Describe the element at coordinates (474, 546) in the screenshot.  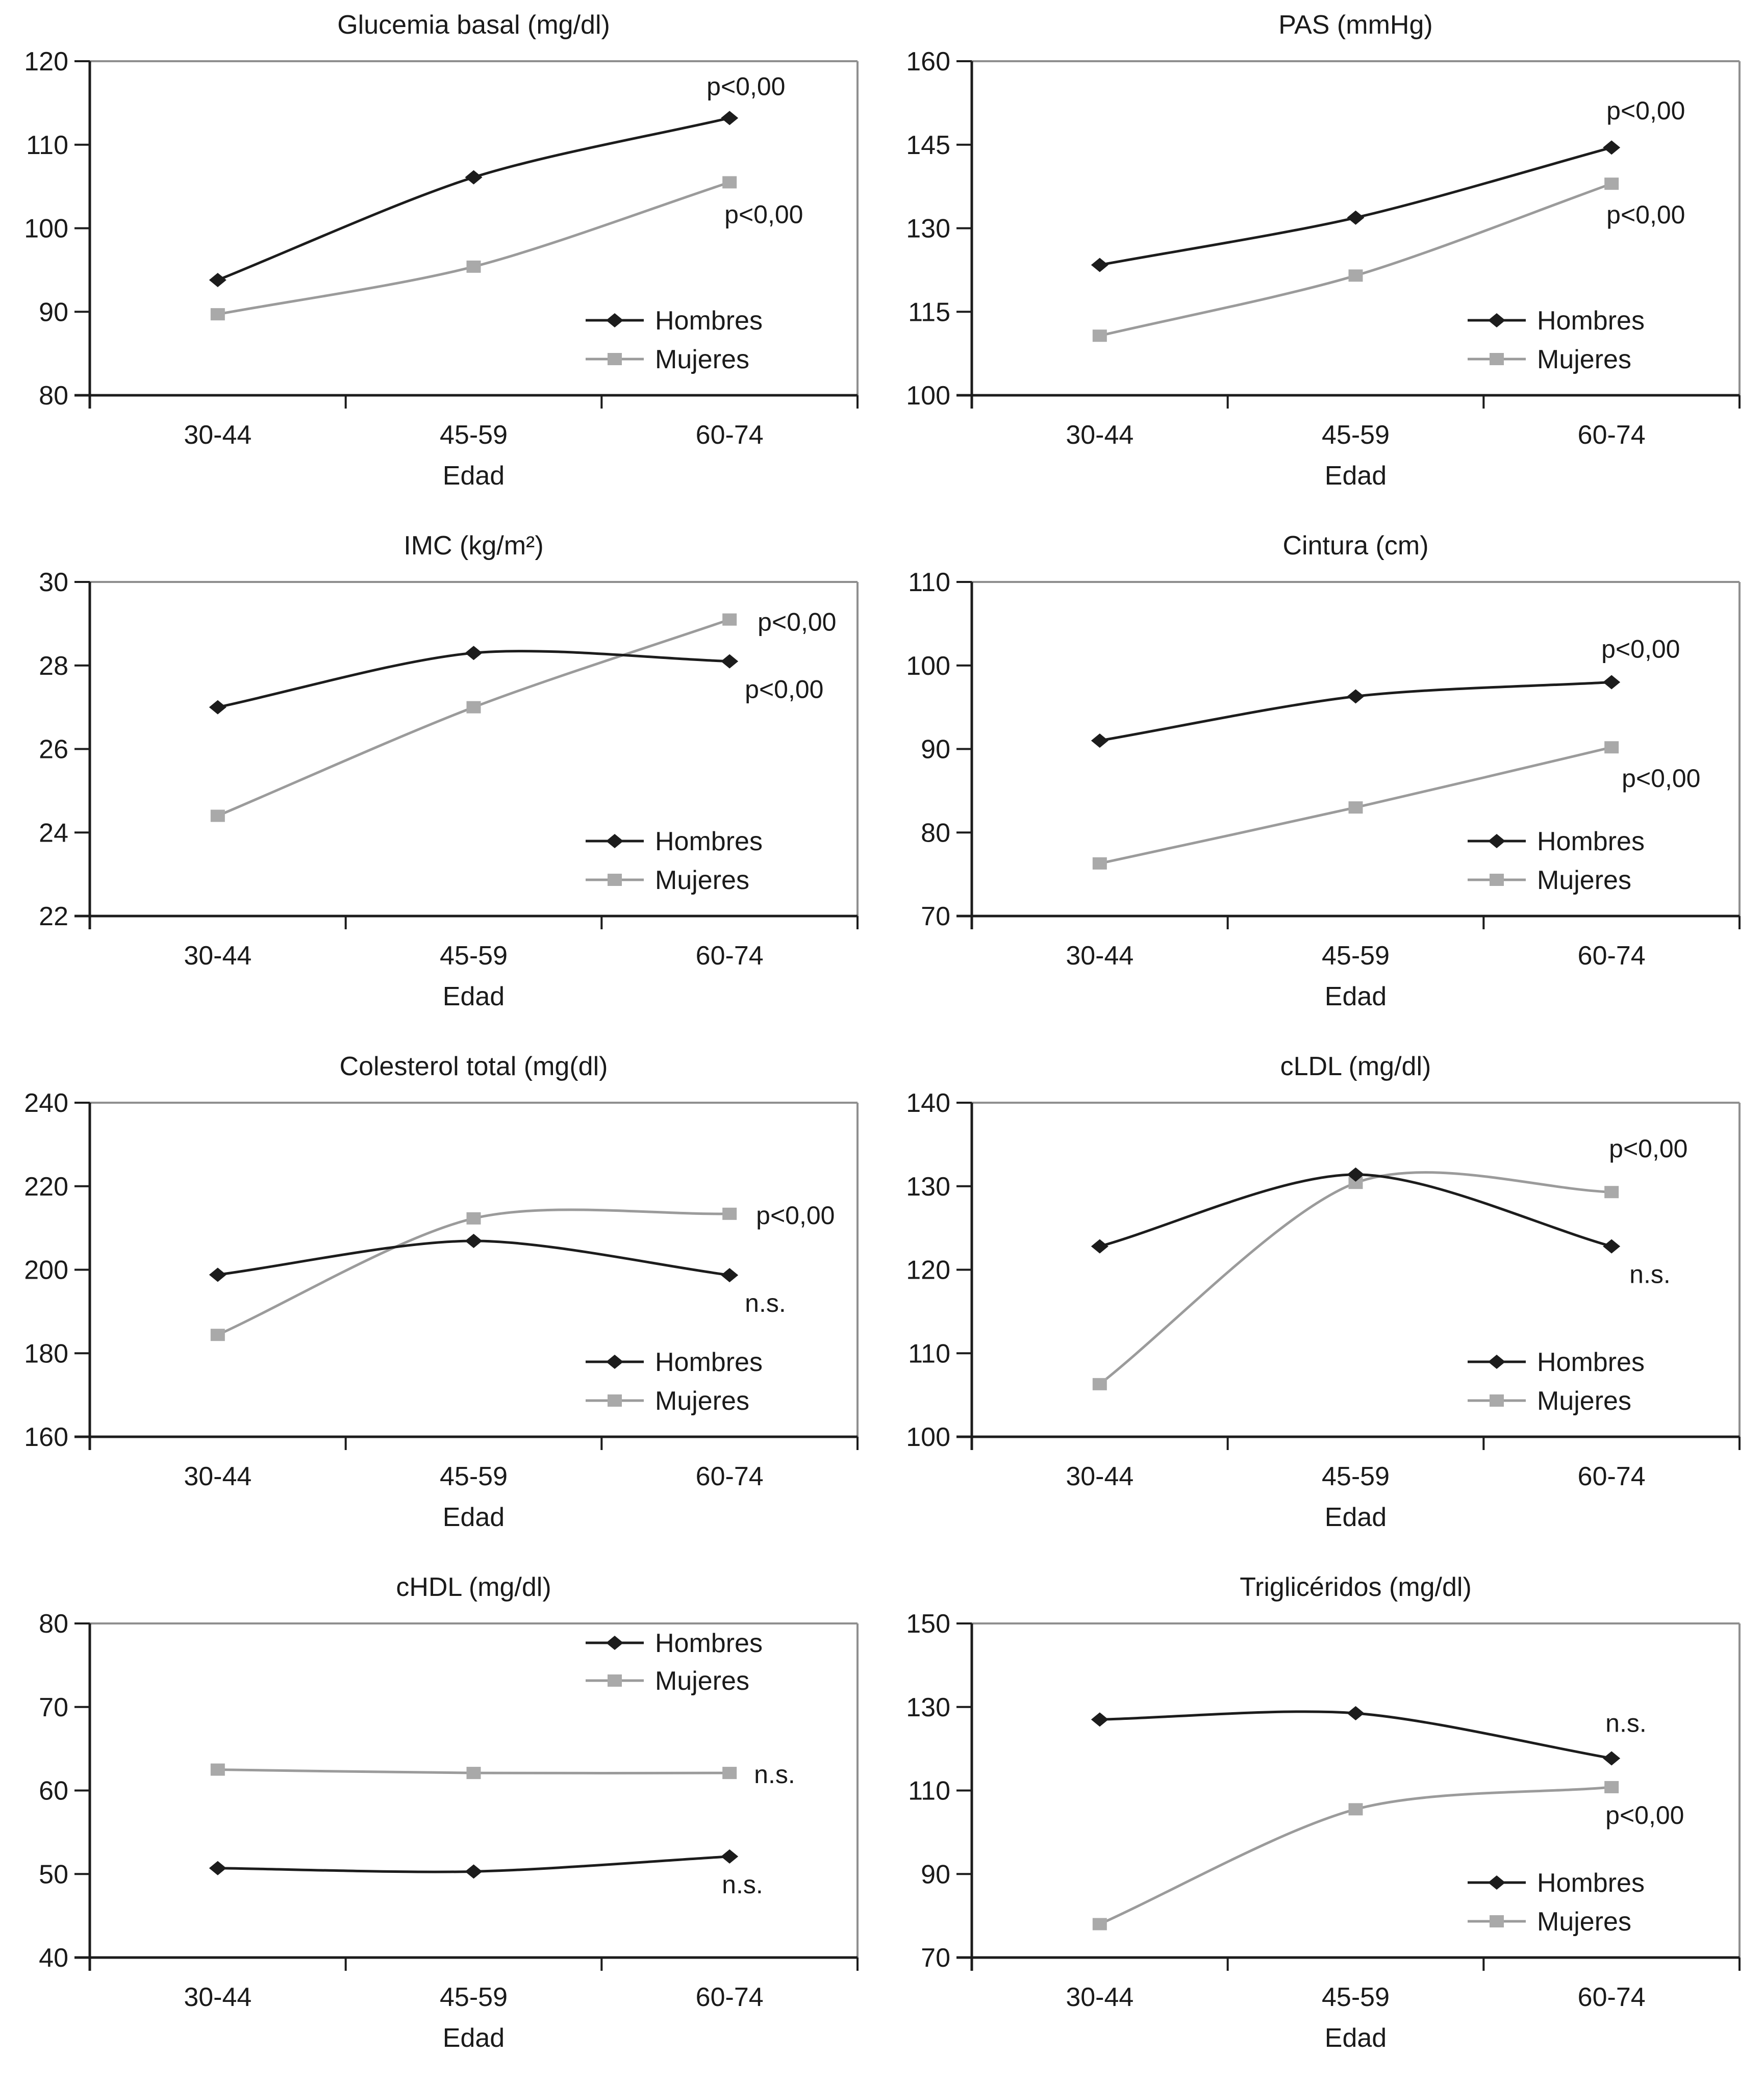
I see `chart-title: IMC (kg/m²)` at that location.